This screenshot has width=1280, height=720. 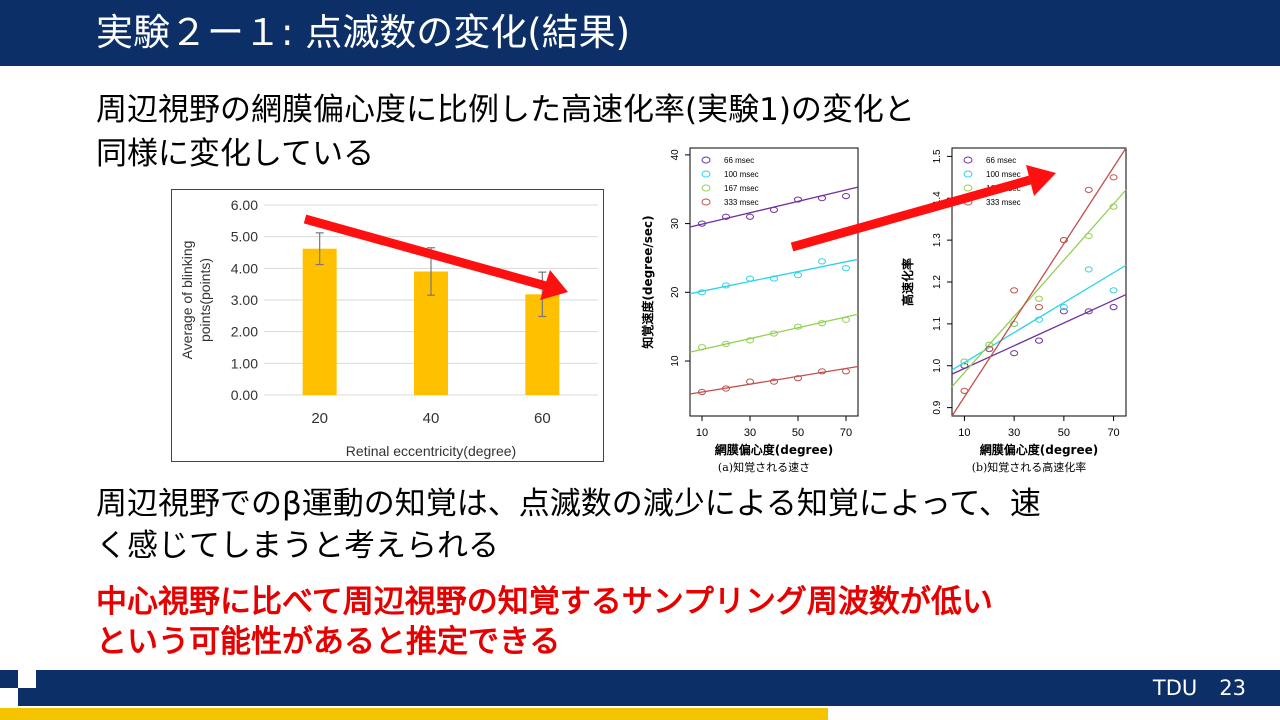 What do you see at coordinates (319, 321) in the screenshot?
I see `bar` at bounding box center [319, 321].